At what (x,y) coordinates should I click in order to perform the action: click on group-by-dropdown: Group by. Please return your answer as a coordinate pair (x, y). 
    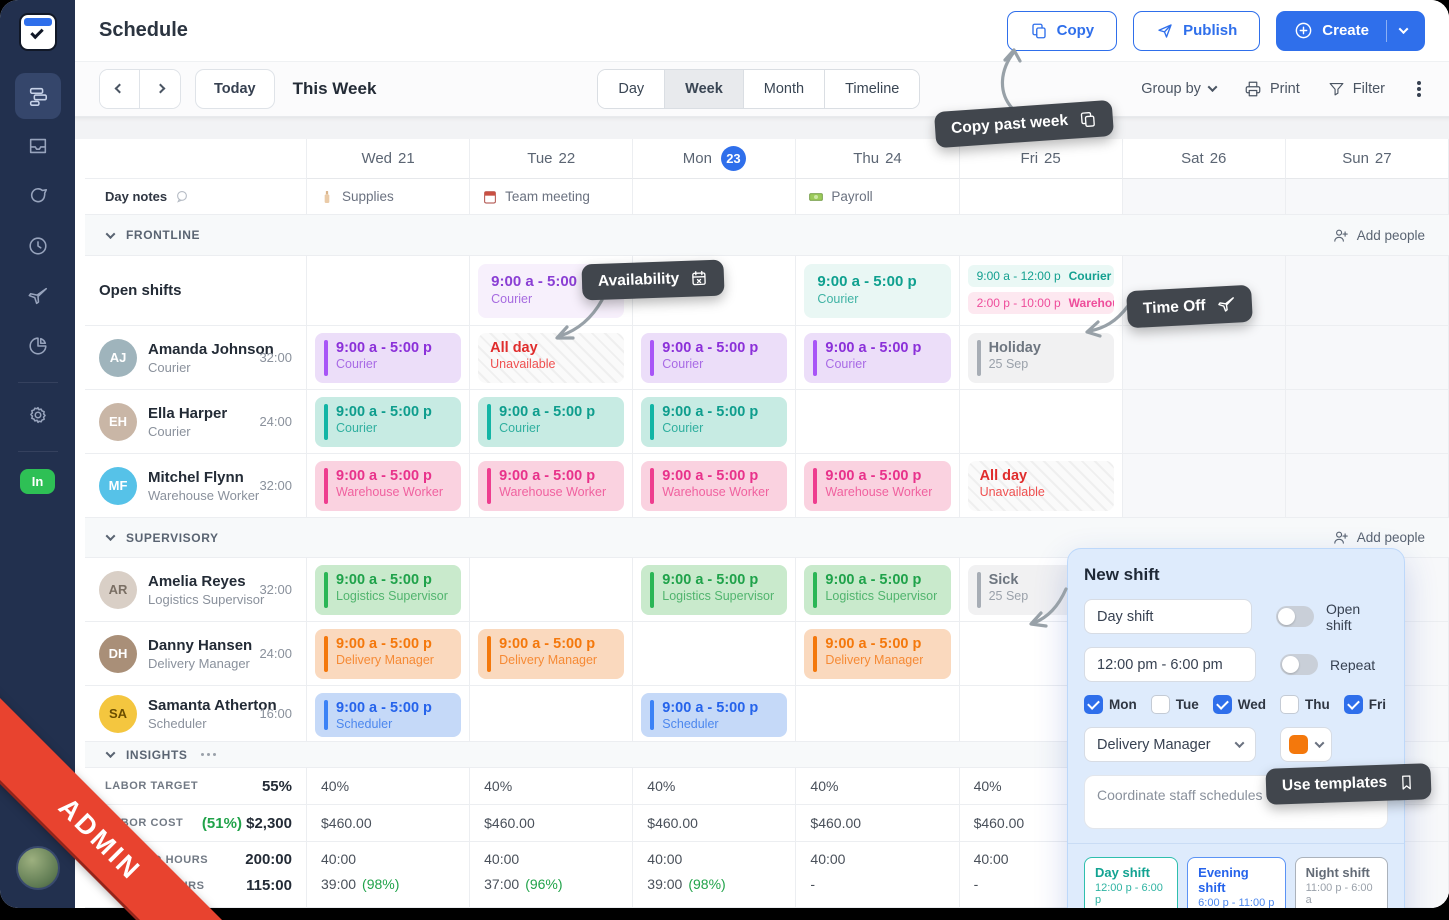
    Looking at the image, I should click on (1179, 89).